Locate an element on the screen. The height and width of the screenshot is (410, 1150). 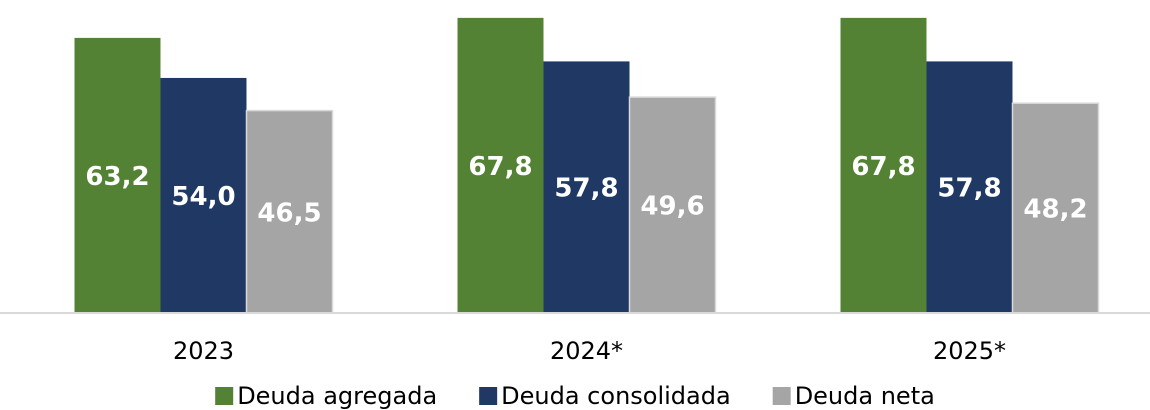
value-label: 49,6 is located at coordinates (672, 207).